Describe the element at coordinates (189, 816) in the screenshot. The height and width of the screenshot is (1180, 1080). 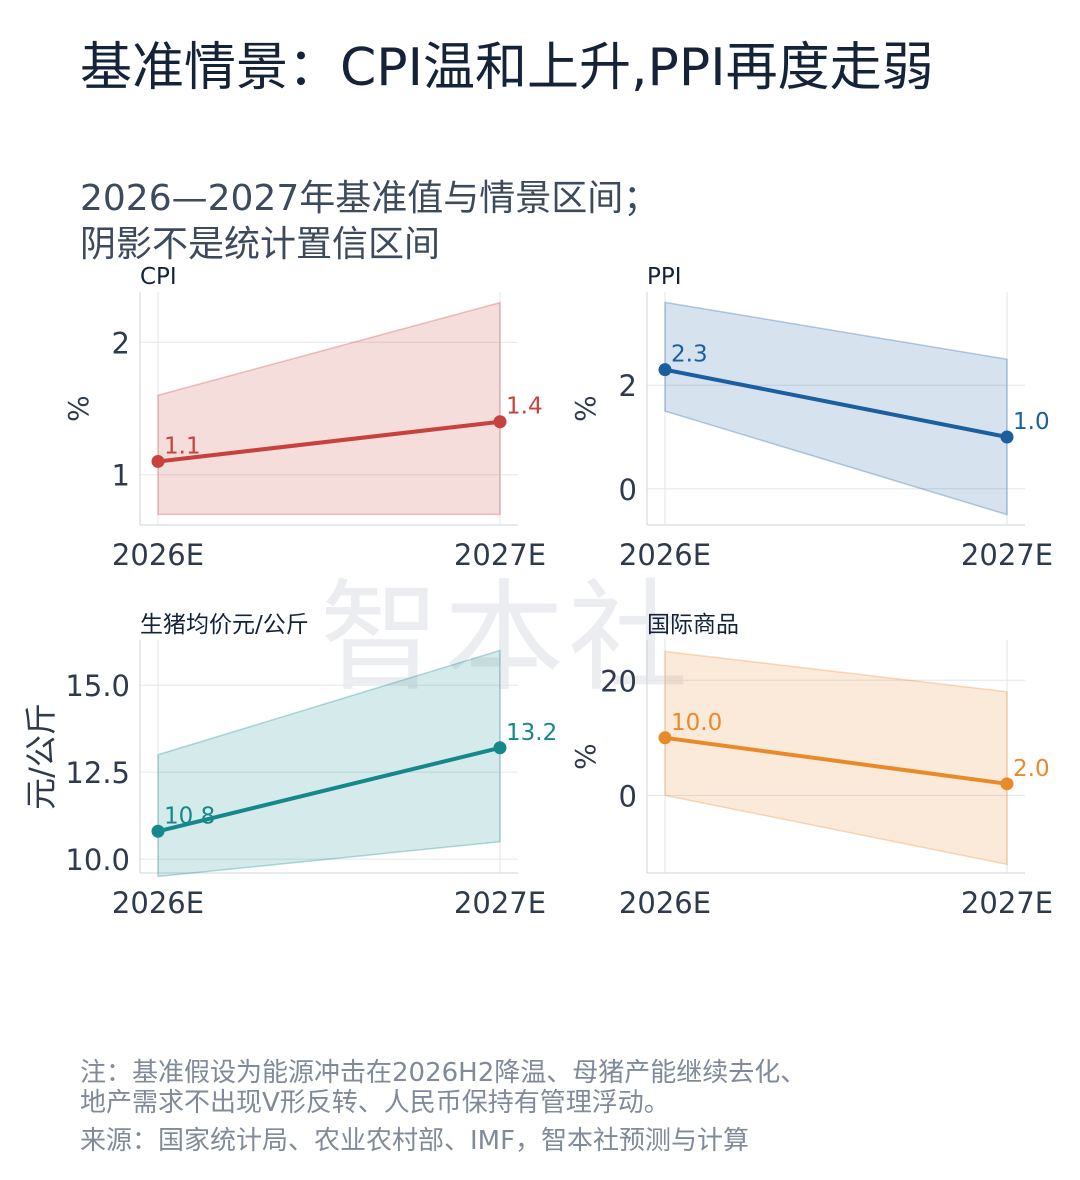
I see `data-label: 10.8` at that location.